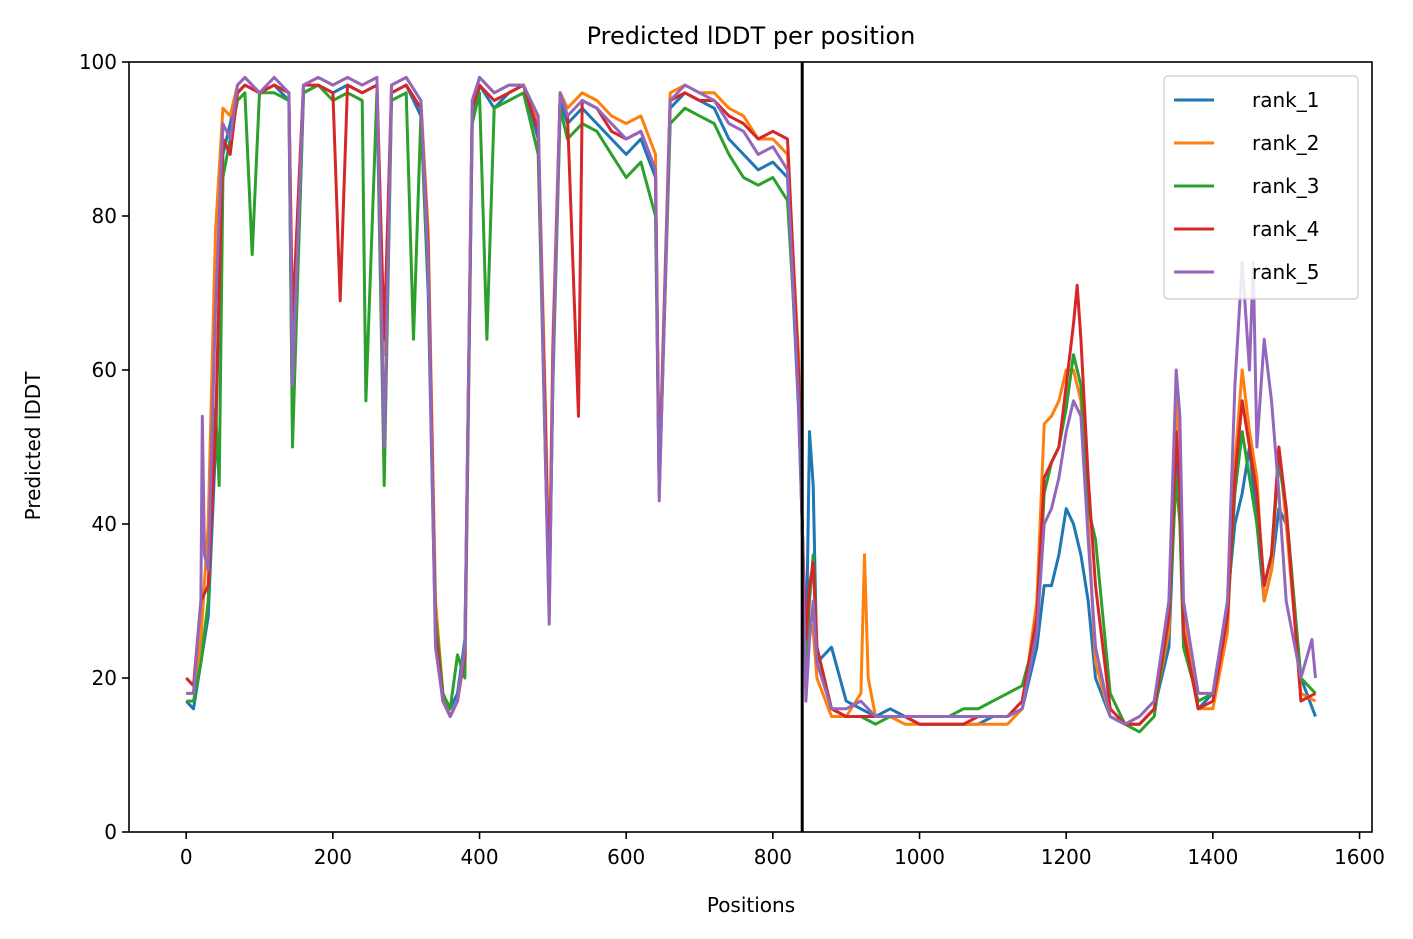 Image resolution: width=1413 pixels, height=939 pixels. Describe the element at coordinates (1066, 857) in the screenshot. I see `x-tick-label: 1200` at that location.